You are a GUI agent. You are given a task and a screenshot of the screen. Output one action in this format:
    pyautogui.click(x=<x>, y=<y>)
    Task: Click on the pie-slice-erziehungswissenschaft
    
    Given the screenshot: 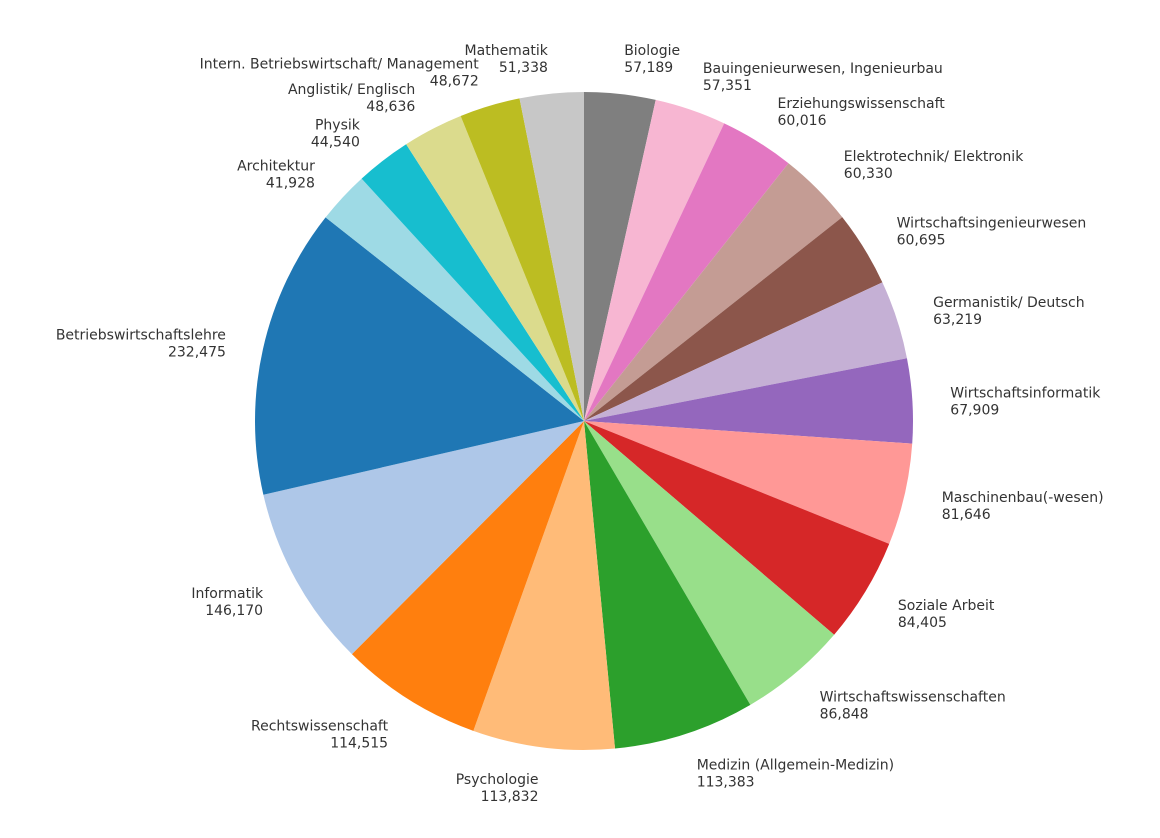 What is the action you would take?
    pyautogui.click(x=686, y=272)
    